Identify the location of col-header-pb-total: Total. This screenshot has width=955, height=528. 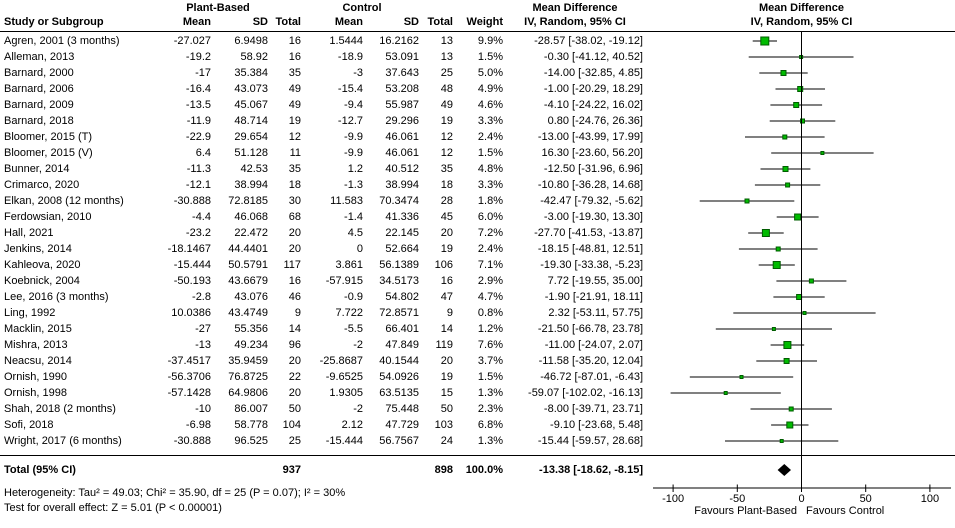
(288, 22).